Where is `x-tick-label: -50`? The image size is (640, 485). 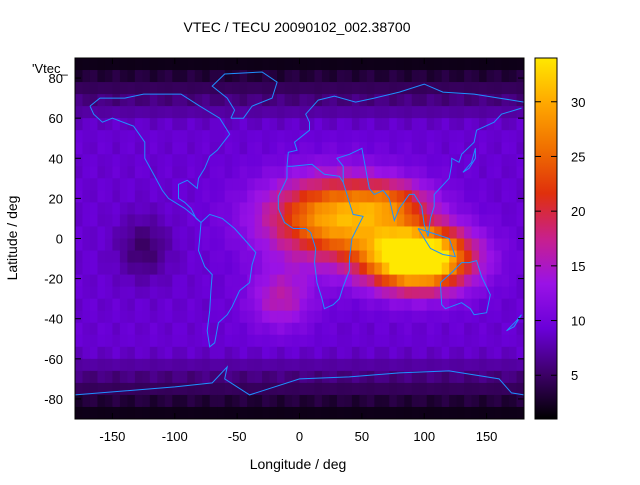
x-tick-label: -50 is located at coordinates (237, 436).